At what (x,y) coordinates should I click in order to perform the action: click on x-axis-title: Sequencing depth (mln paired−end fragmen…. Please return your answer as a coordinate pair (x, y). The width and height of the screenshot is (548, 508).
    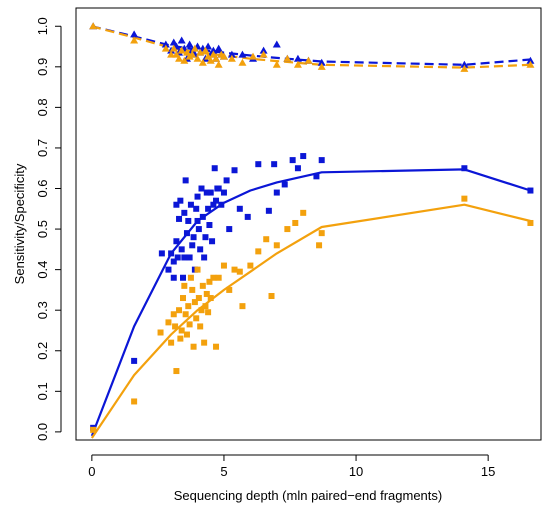
    Looking at the image, I should click on (308, 495).